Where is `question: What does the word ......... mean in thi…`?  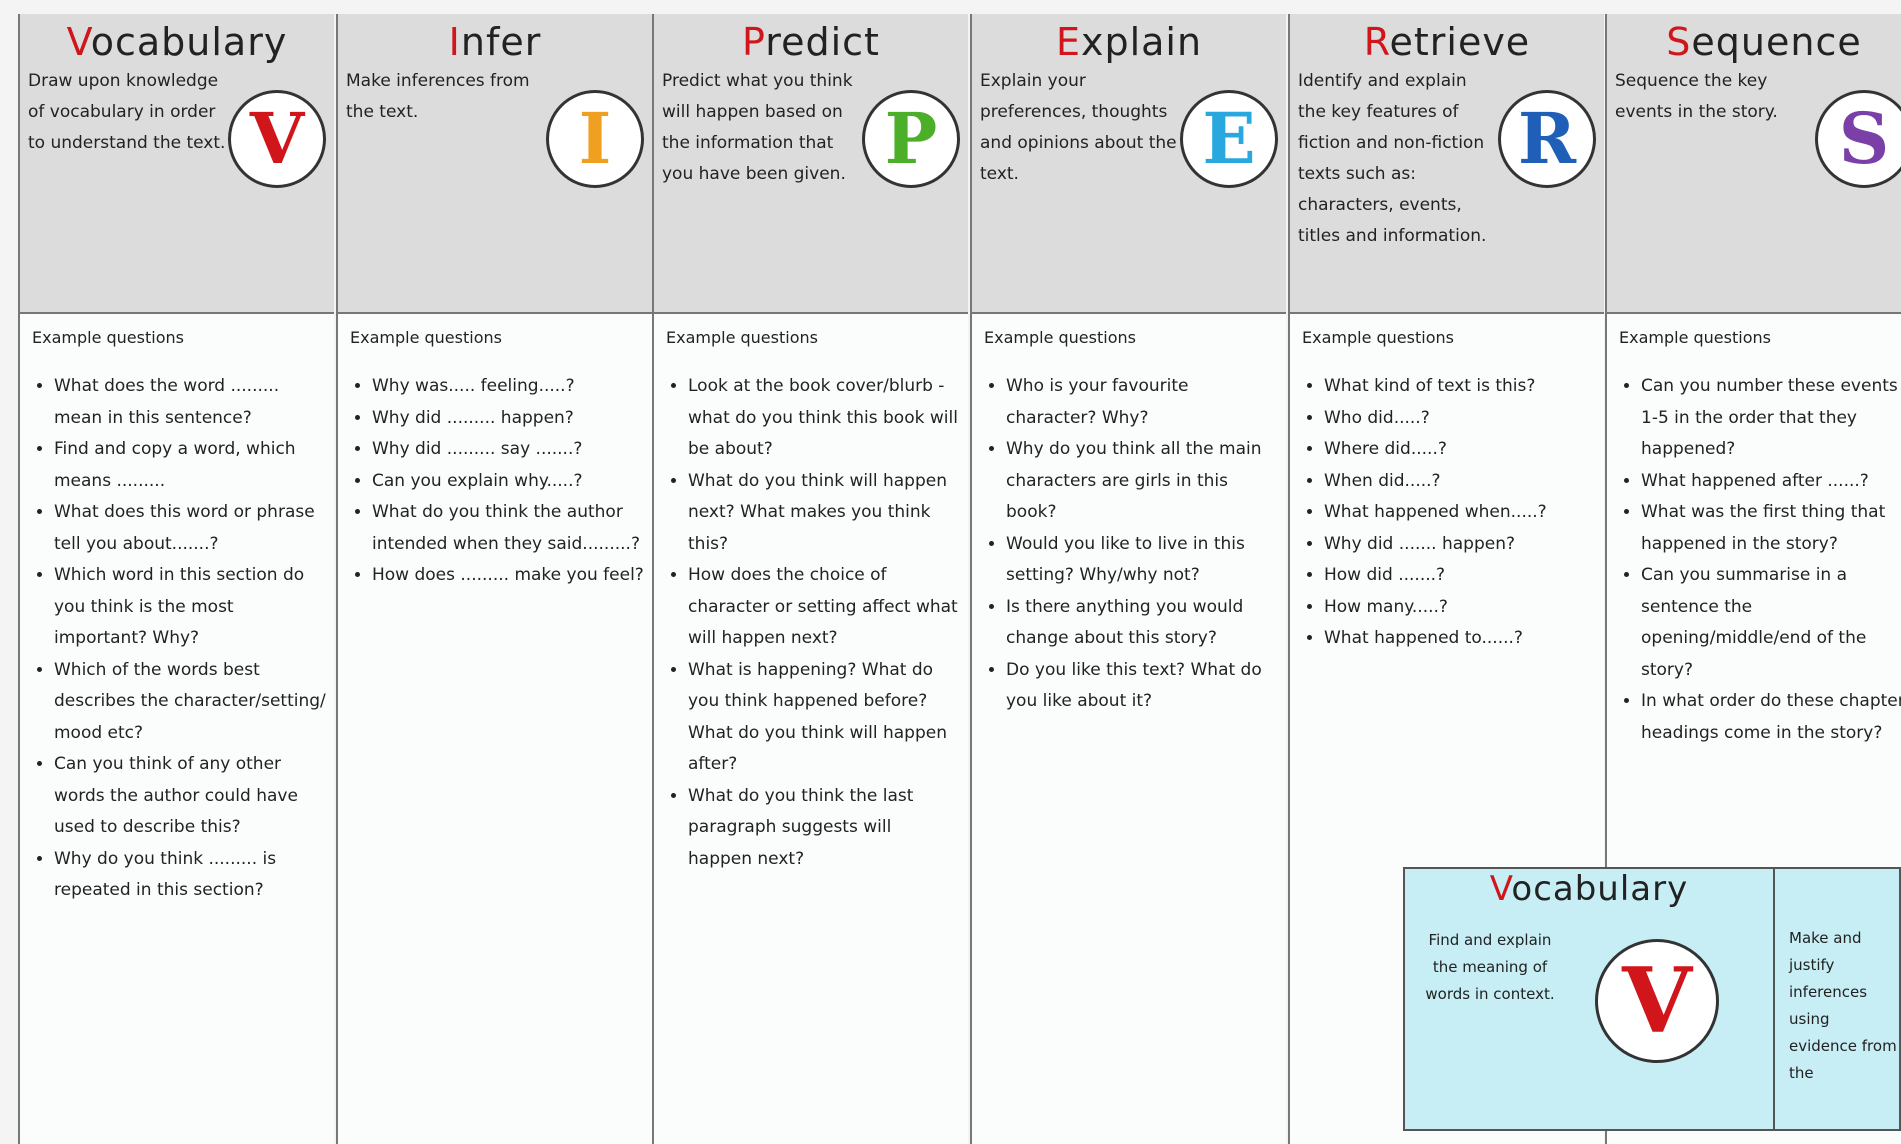
question: What does the word ......... mean in thi… is located at coordinates (190, 402).